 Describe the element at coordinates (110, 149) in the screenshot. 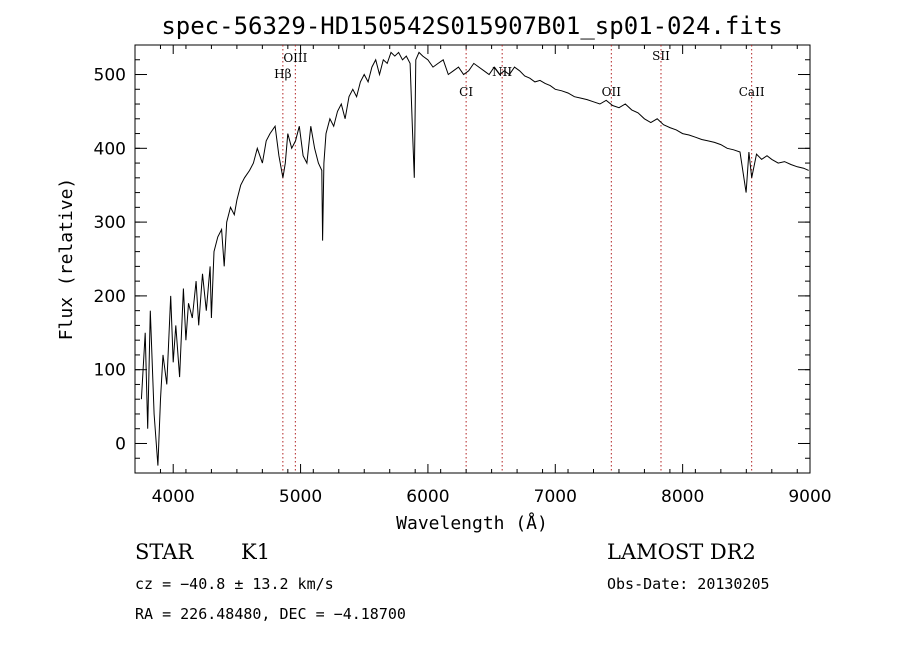

I see `y-tick-label: 400` at that location.